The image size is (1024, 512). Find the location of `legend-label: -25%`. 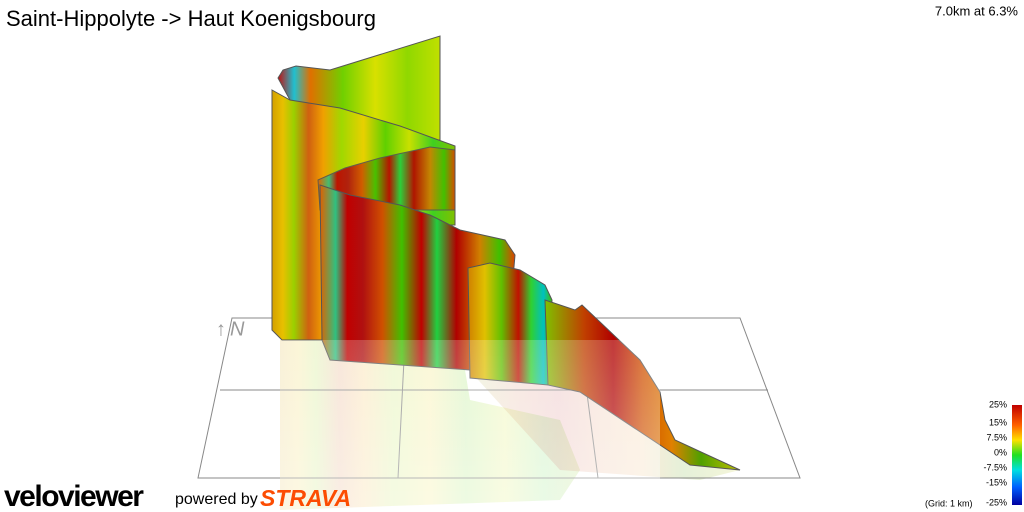

legend-label: -25% is located at coordinates (996, 502).